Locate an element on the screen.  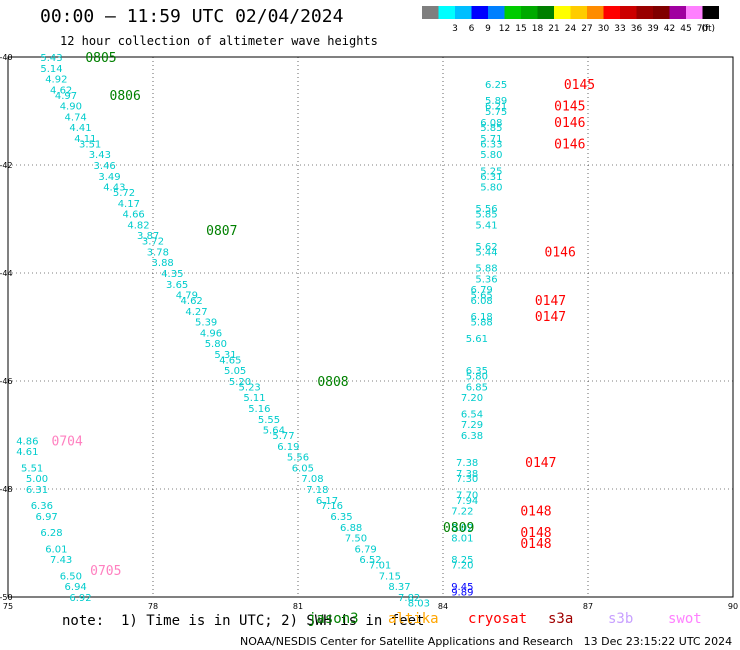
pass-time-label: 0806 is located at coordinates (125, 96).